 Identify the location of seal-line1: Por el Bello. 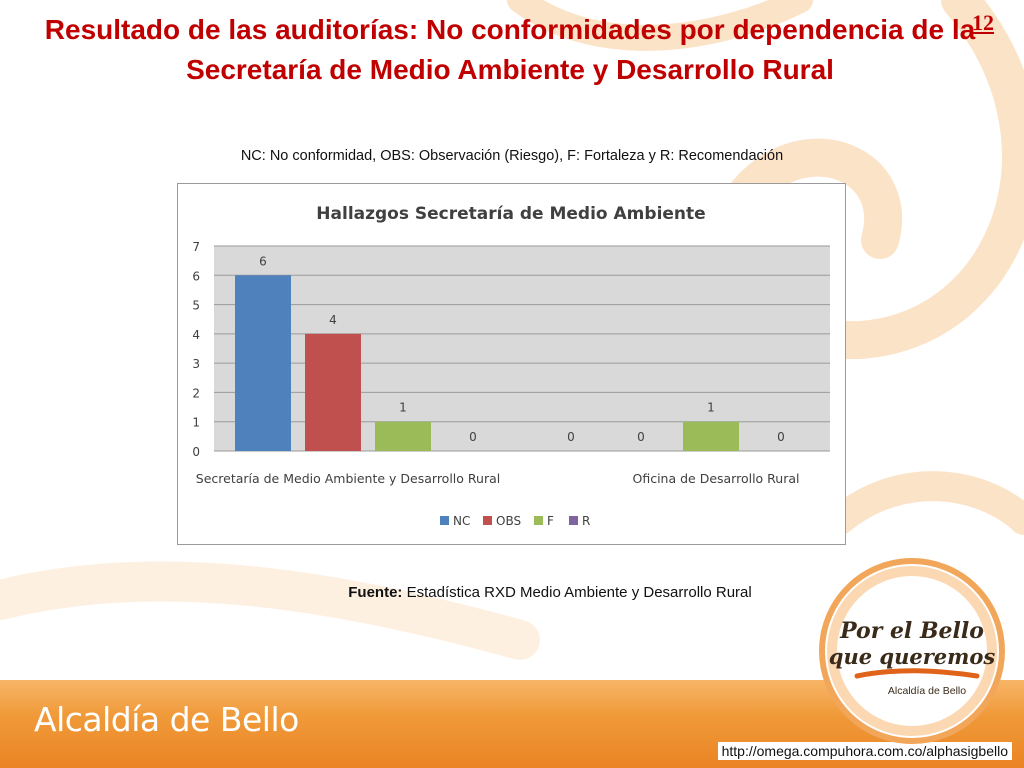
(911, 631).